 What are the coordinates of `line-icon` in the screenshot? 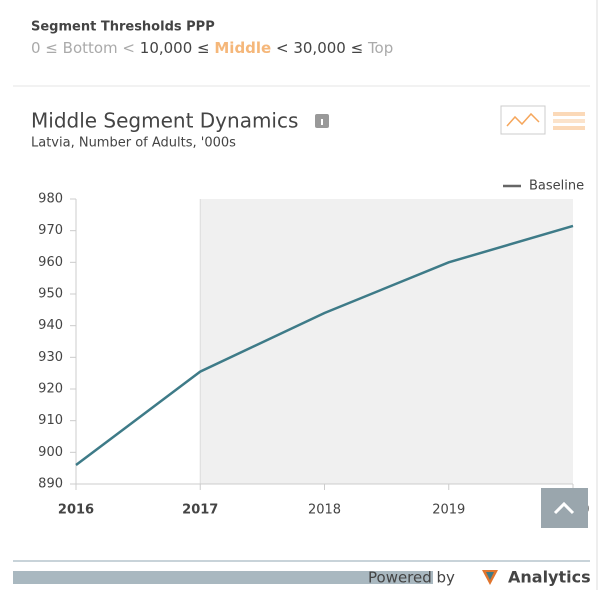 It's located at (523, 119).